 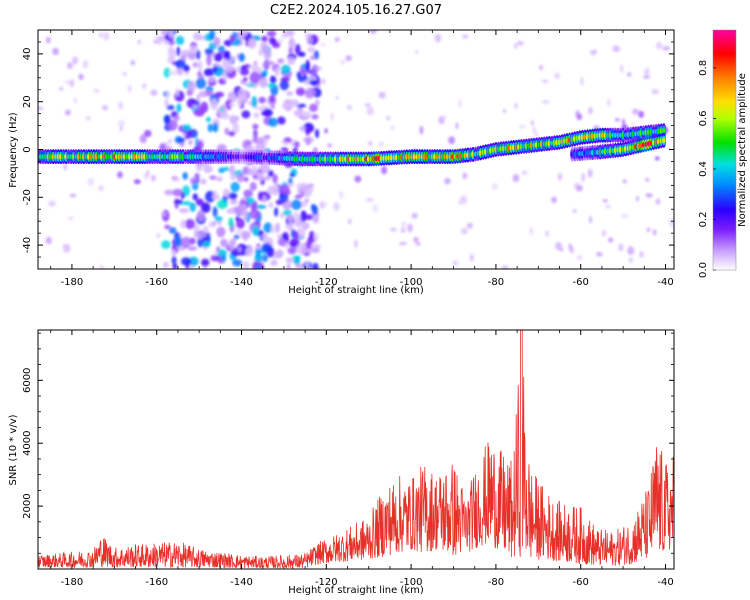 I want to click on secondary-line-core, so click(x=664, y=140).